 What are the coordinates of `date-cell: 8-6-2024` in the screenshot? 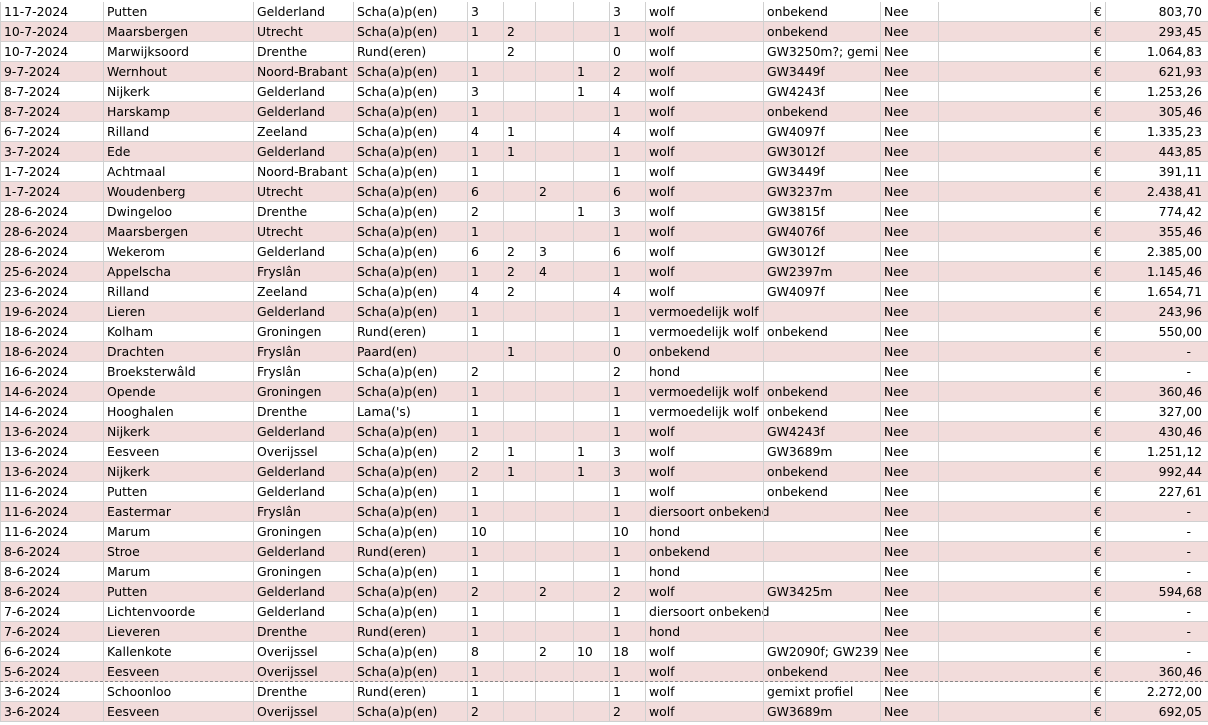 It's located at (51, 571).